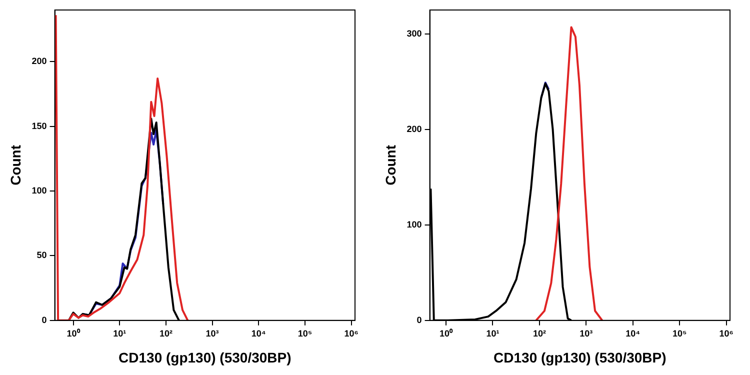 The image size is (750, 375). Describe the element at coordinates (41, 255) in the screenshot. I see `y-tick-label: 50` at that location.